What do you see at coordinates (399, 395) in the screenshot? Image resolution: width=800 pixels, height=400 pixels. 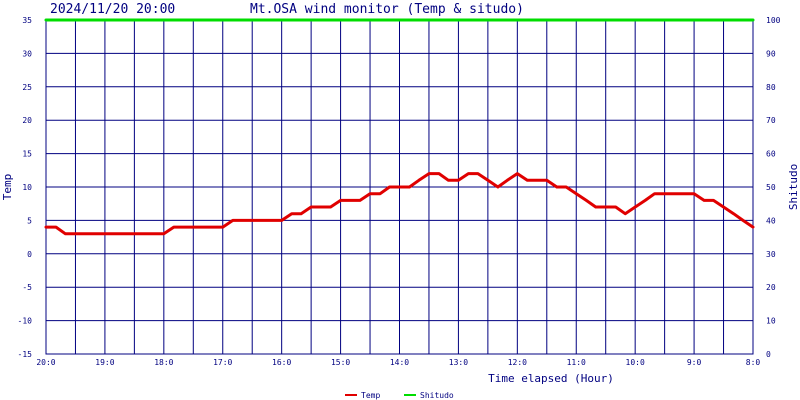 I see `legend: Temp Shitudo` at bounding box center [399, 395].